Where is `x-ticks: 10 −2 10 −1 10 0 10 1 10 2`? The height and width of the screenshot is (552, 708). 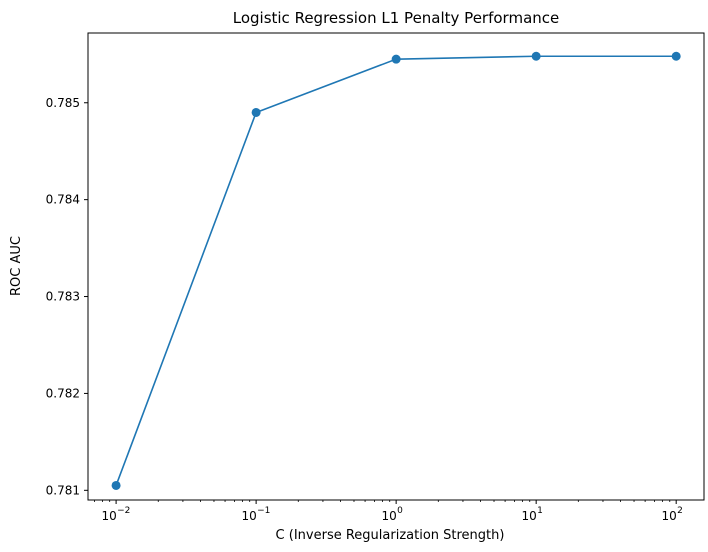 x-ticks: 10 −2 10 −1 10 0 10 1 10 2 is located at coordinates (388, 511).